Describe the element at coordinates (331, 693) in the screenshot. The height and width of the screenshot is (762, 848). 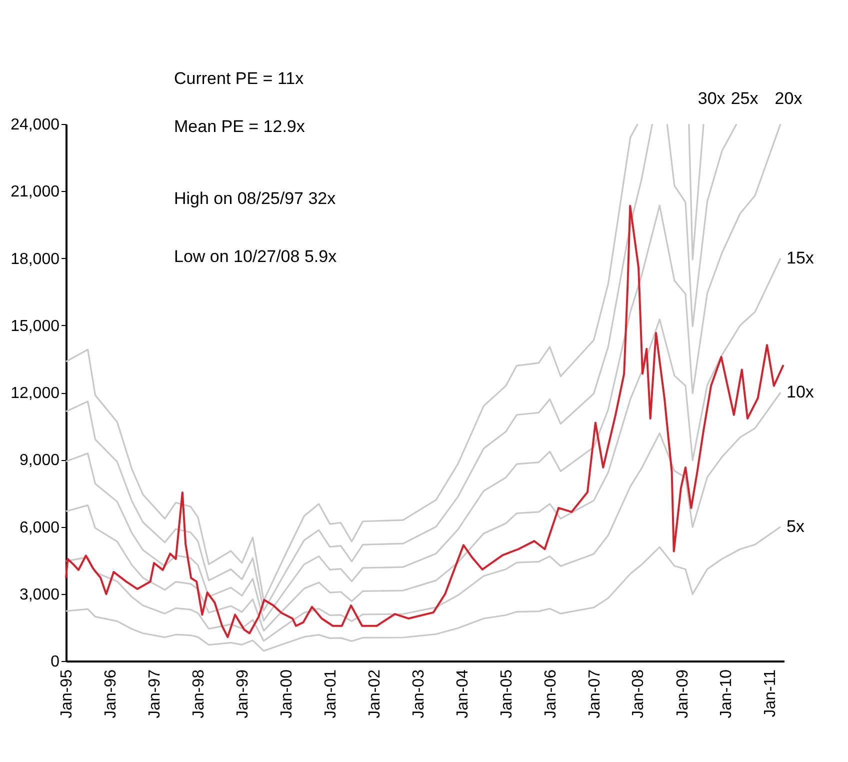
I see `x-tick-label: Jan-01` at that location.